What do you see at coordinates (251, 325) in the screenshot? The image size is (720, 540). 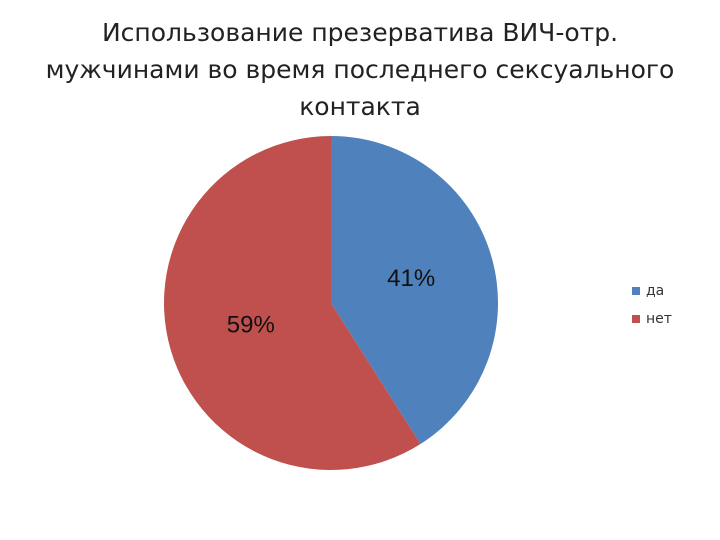 I see `data-label: 59%` at bounding box center [251, 325].